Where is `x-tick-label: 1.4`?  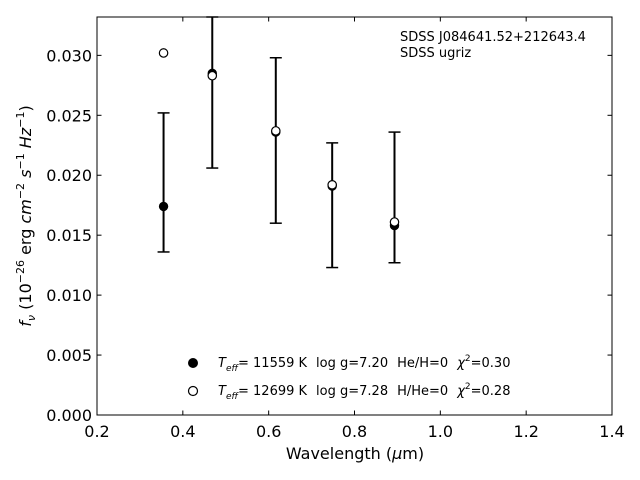 x-tick-label: 1.4 is located at coordinates (611, 431).